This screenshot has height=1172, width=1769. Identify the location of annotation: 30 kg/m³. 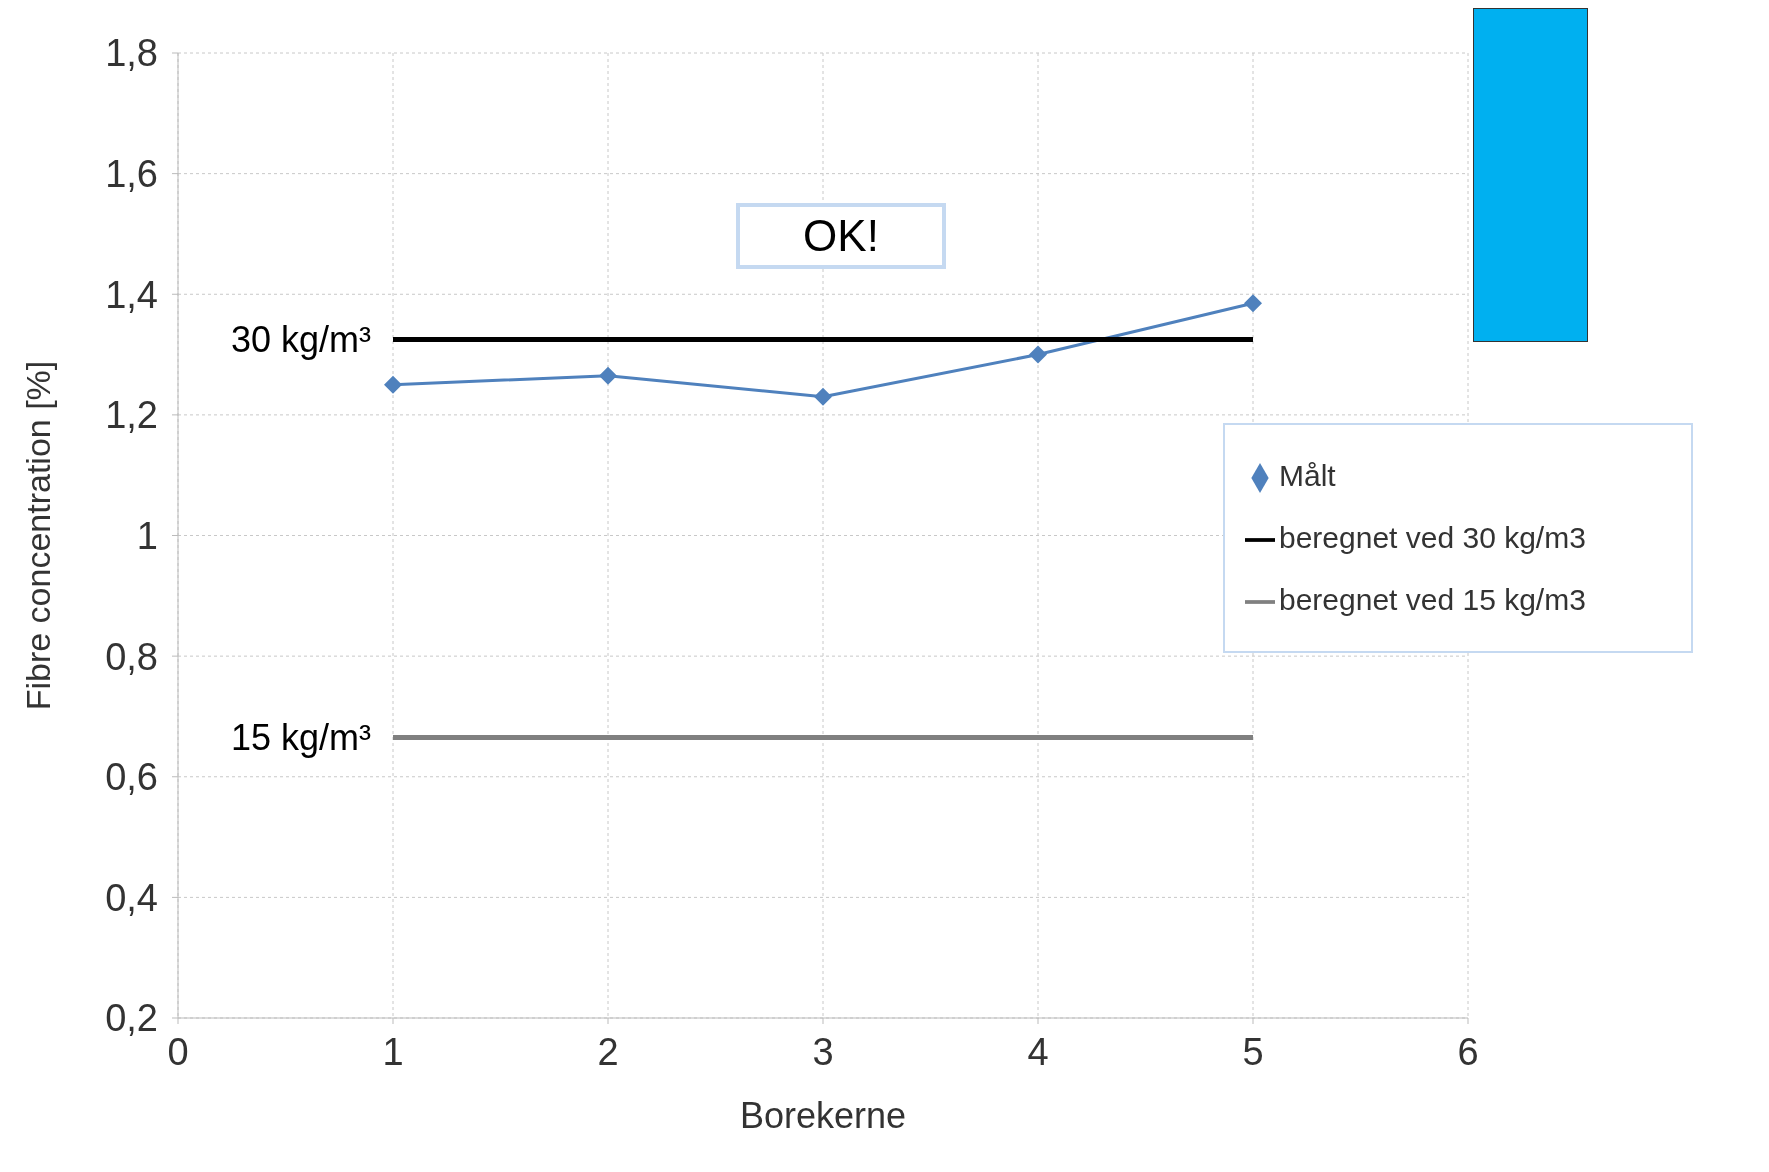
(301, 340).